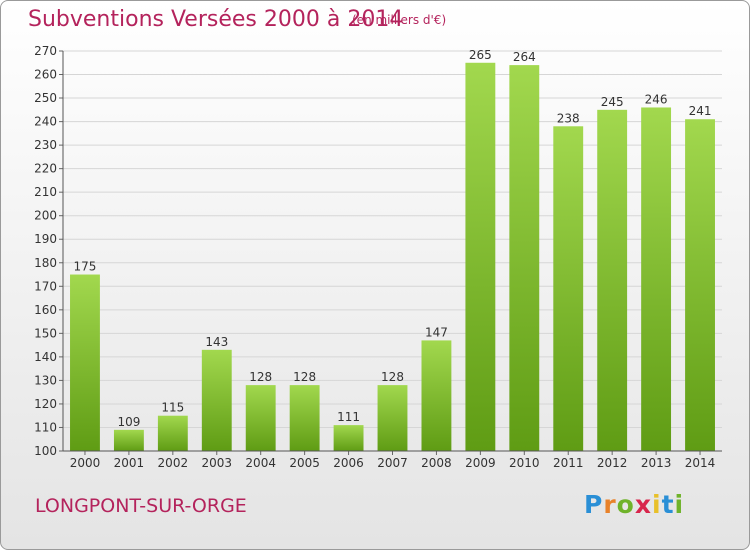  What do you see at coordinates (668, 504) in the screenshot?
I see `logo-letter: t` at bounding box center [668, 504].